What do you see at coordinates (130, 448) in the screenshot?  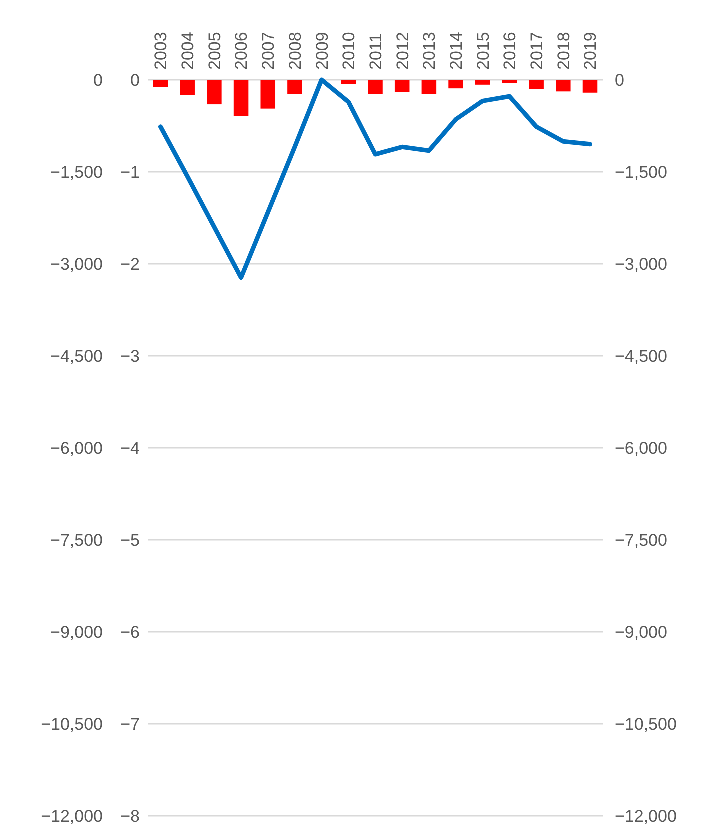 I see `y2-tick-label: −4` at bounding box center [130, 448].